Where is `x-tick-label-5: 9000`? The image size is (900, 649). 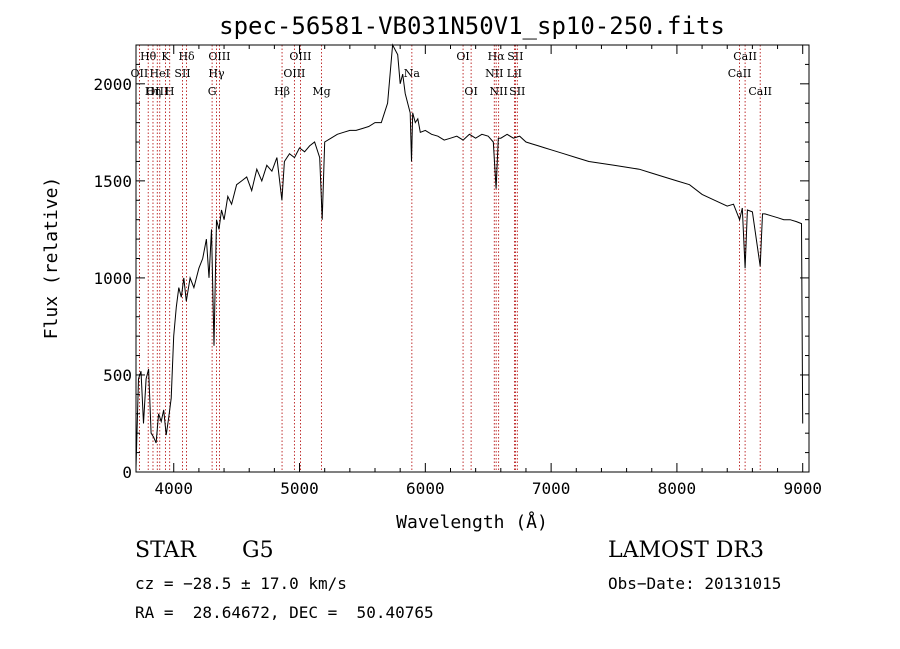 x-tick-label-5: 9000 is located at coordinates (802, 488).